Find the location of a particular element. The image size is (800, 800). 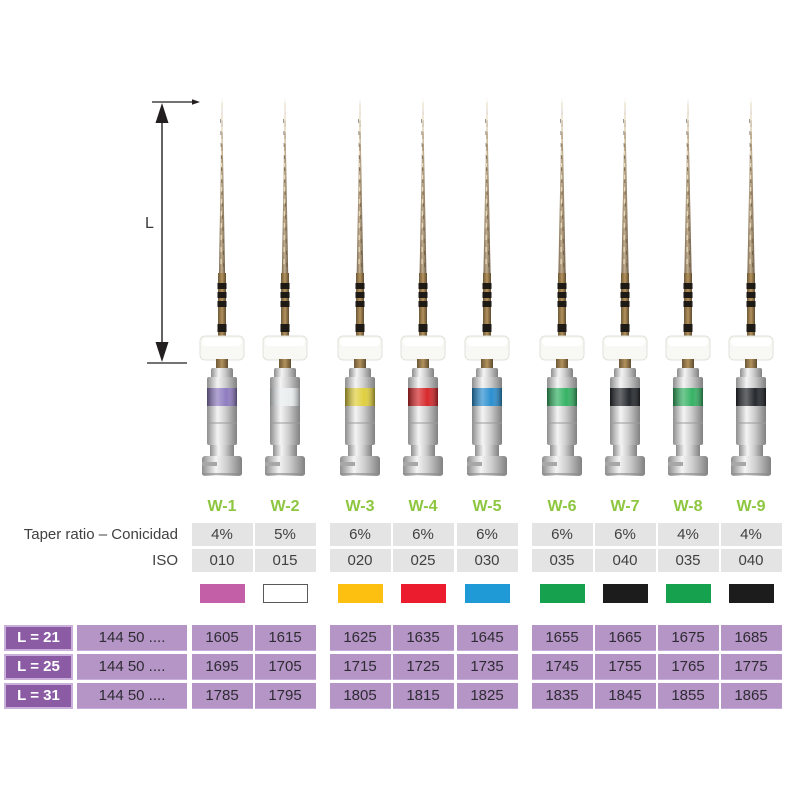

order-number-cell: 1755 is located at coordinates (625, 667).